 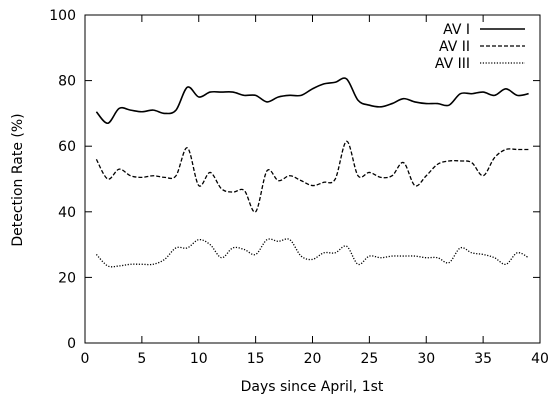 I want to click on y-tick-label: 20, so click(x=67, y=278).